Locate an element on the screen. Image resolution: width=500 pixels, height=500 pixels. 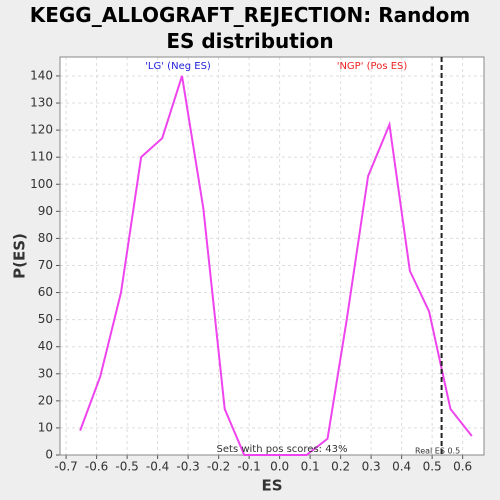
x-tick-label: -0.6 is located at coordinates (96, 467).